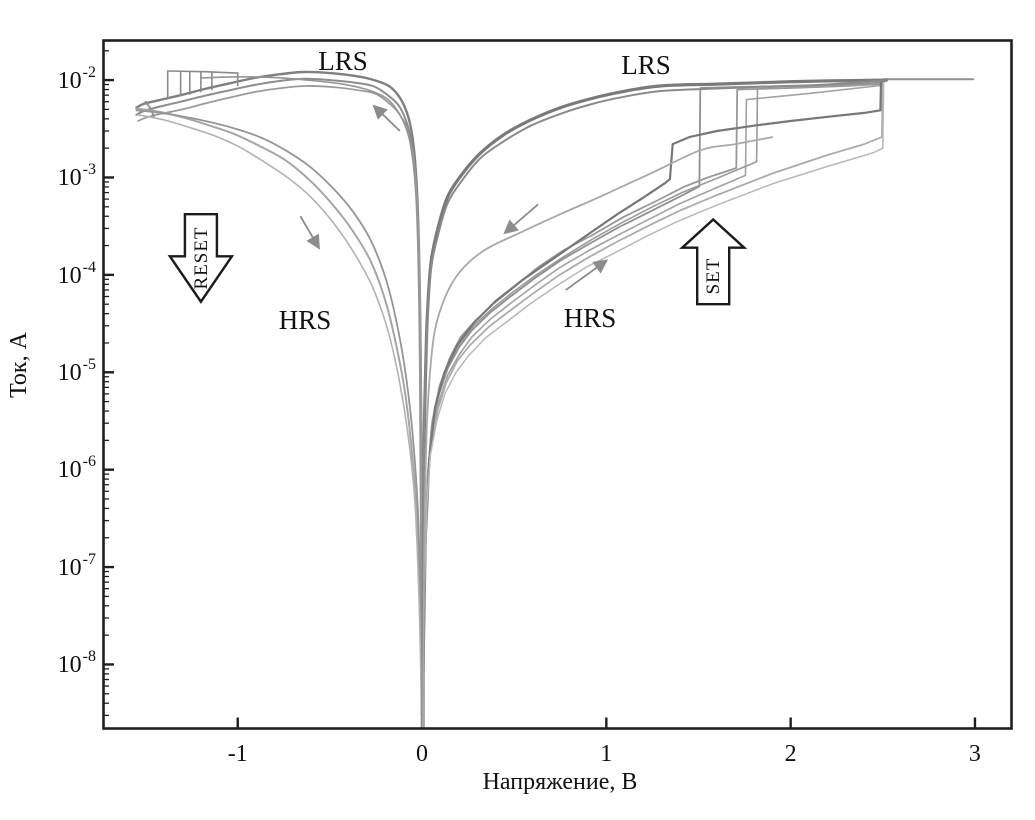 The width and height of the screenshot is (1035, 820). What do you see at coordinates (305, 320) in the screenshot?
I see `hrs-label-left: HRS` at bounding box center [305, 320].